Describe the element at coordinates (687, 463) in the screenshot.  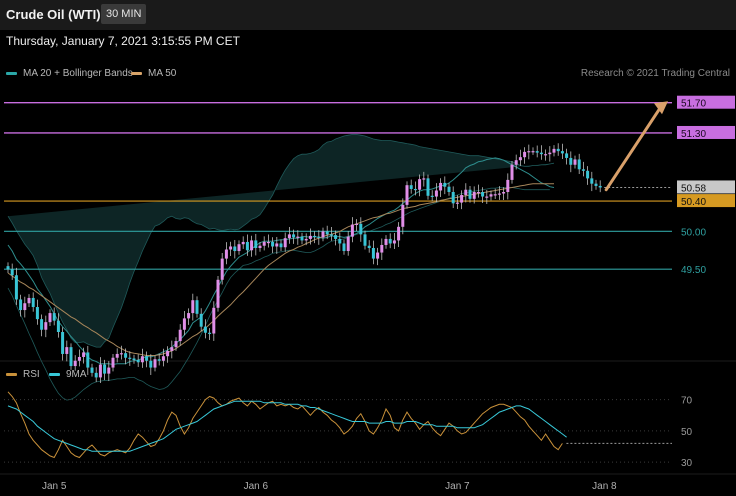
I see `rsi-tick-30: 30` at that location.